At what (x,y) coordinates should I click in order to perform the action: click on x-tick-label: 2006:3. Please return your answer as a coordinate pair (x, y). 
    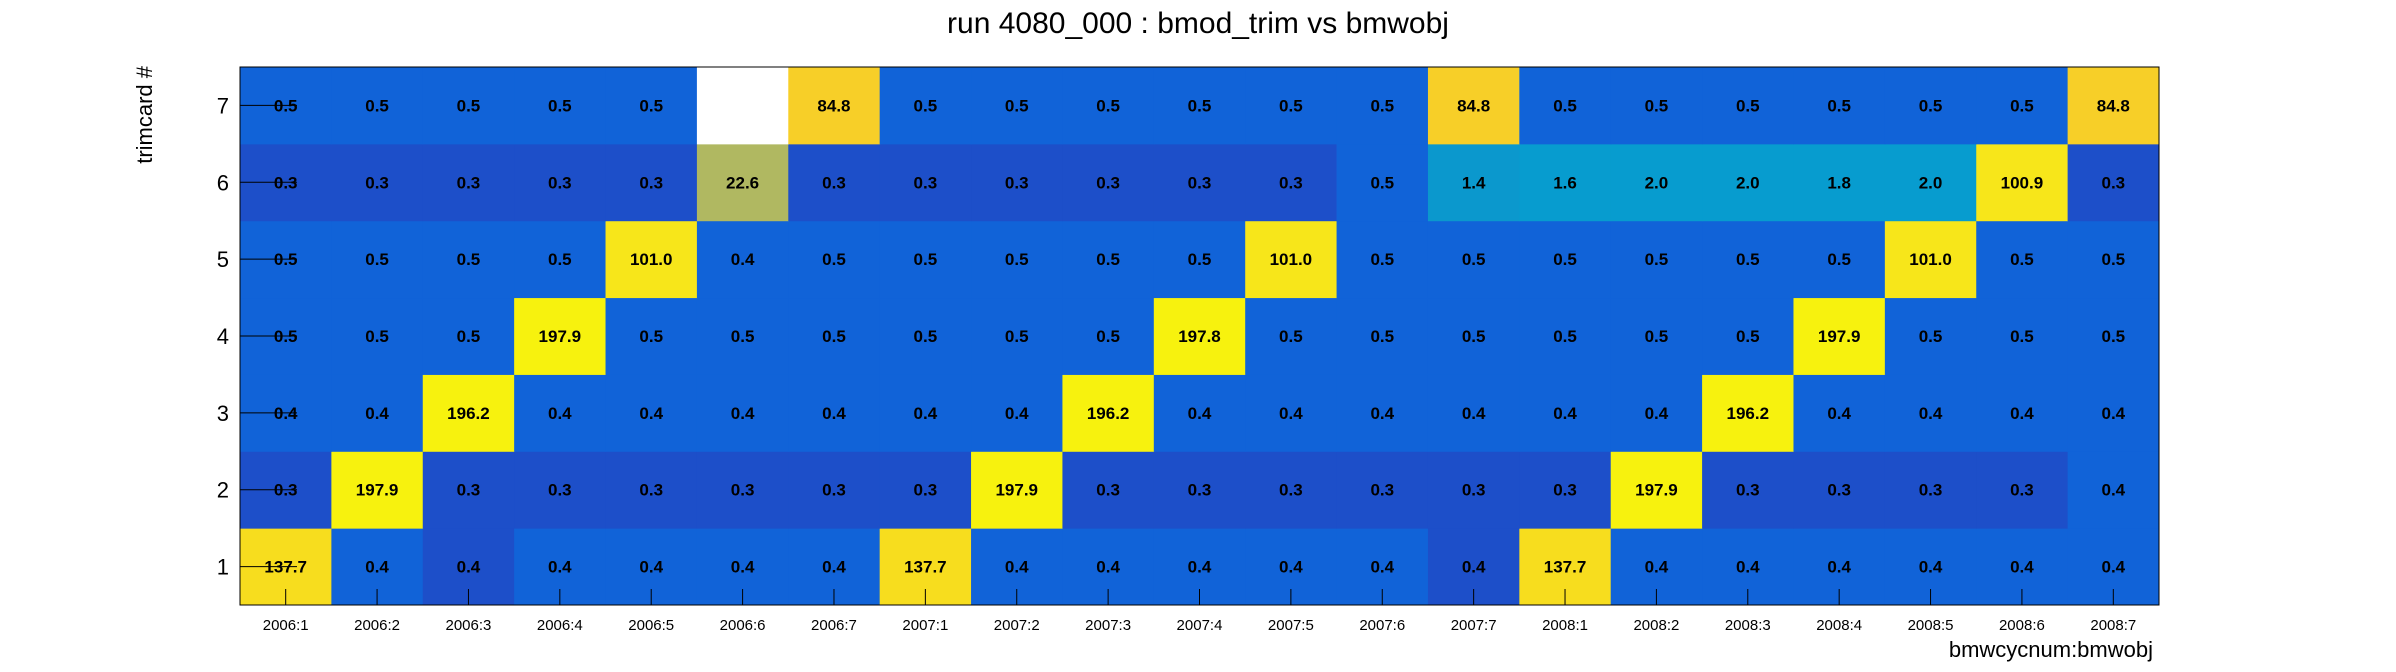
    Looking at the image, I should click on (469, 625).